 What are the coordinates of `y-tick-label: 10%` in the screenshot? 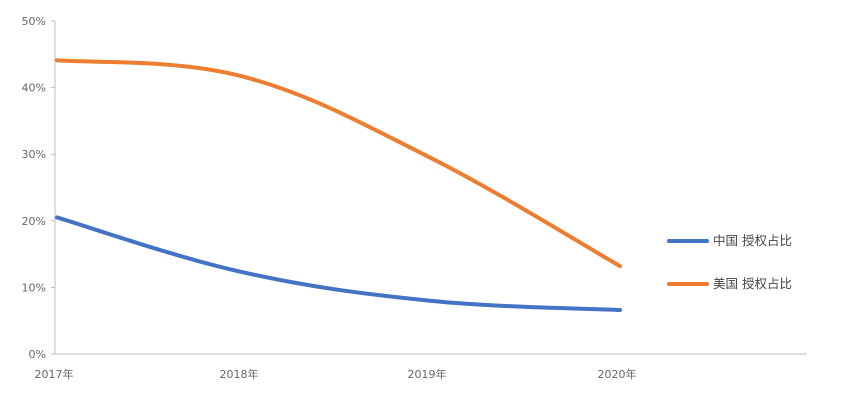 It's located at (34, 287).